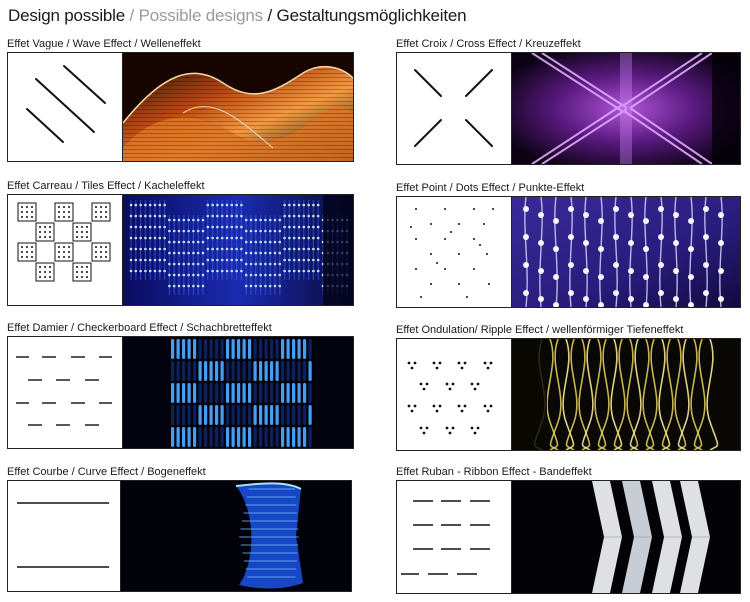  Describe the element at coordinates (454, 537) in the screenshot. I see `ribbon-diagram` at that location.